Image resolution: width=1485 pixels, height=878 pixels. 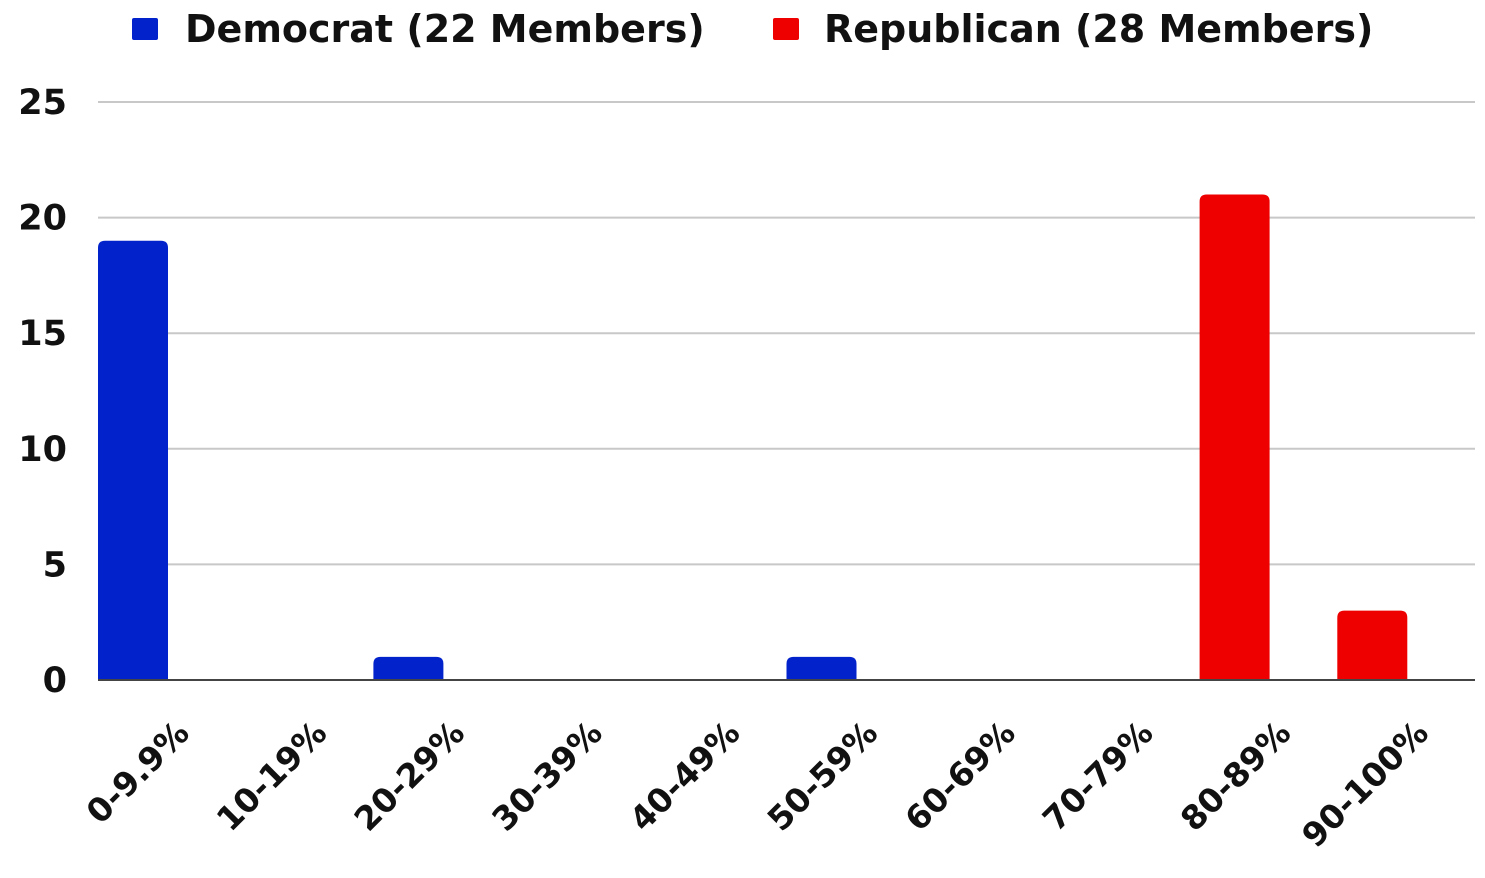 What do you see at coordinates (42, 219) in the screenshot?
I see `y-tick-label: 20` at bounding box center [42, 219].